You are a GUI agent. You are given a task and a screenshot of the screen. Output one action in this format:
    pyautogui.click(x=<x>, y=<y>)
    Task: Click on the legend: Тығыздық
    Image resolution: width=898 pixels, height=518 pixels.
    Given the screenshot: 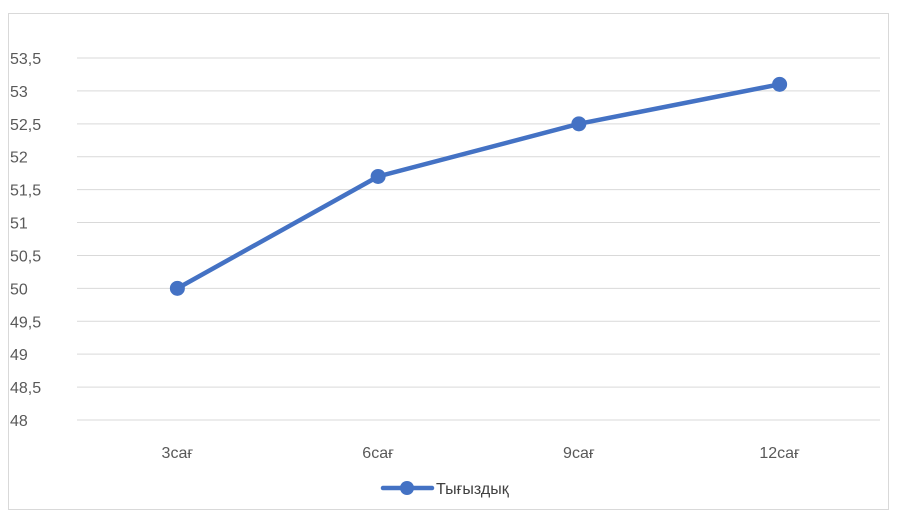 What is the action you would take?
    pyautogui.click(x=445, y=489)
    